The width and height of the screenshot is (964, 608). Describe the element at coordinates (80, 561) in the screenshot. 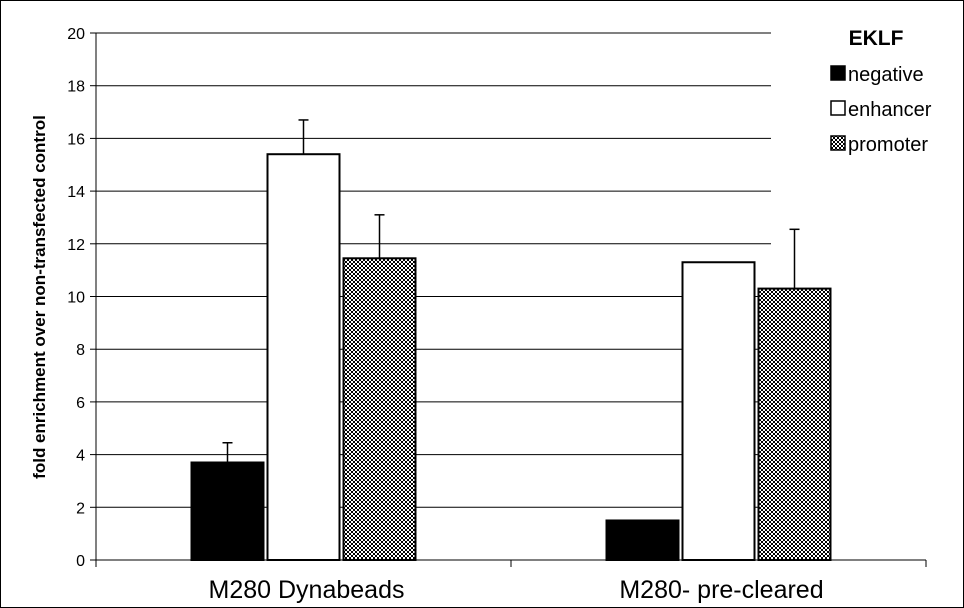

I see `y-tick-label: 0` at that location.